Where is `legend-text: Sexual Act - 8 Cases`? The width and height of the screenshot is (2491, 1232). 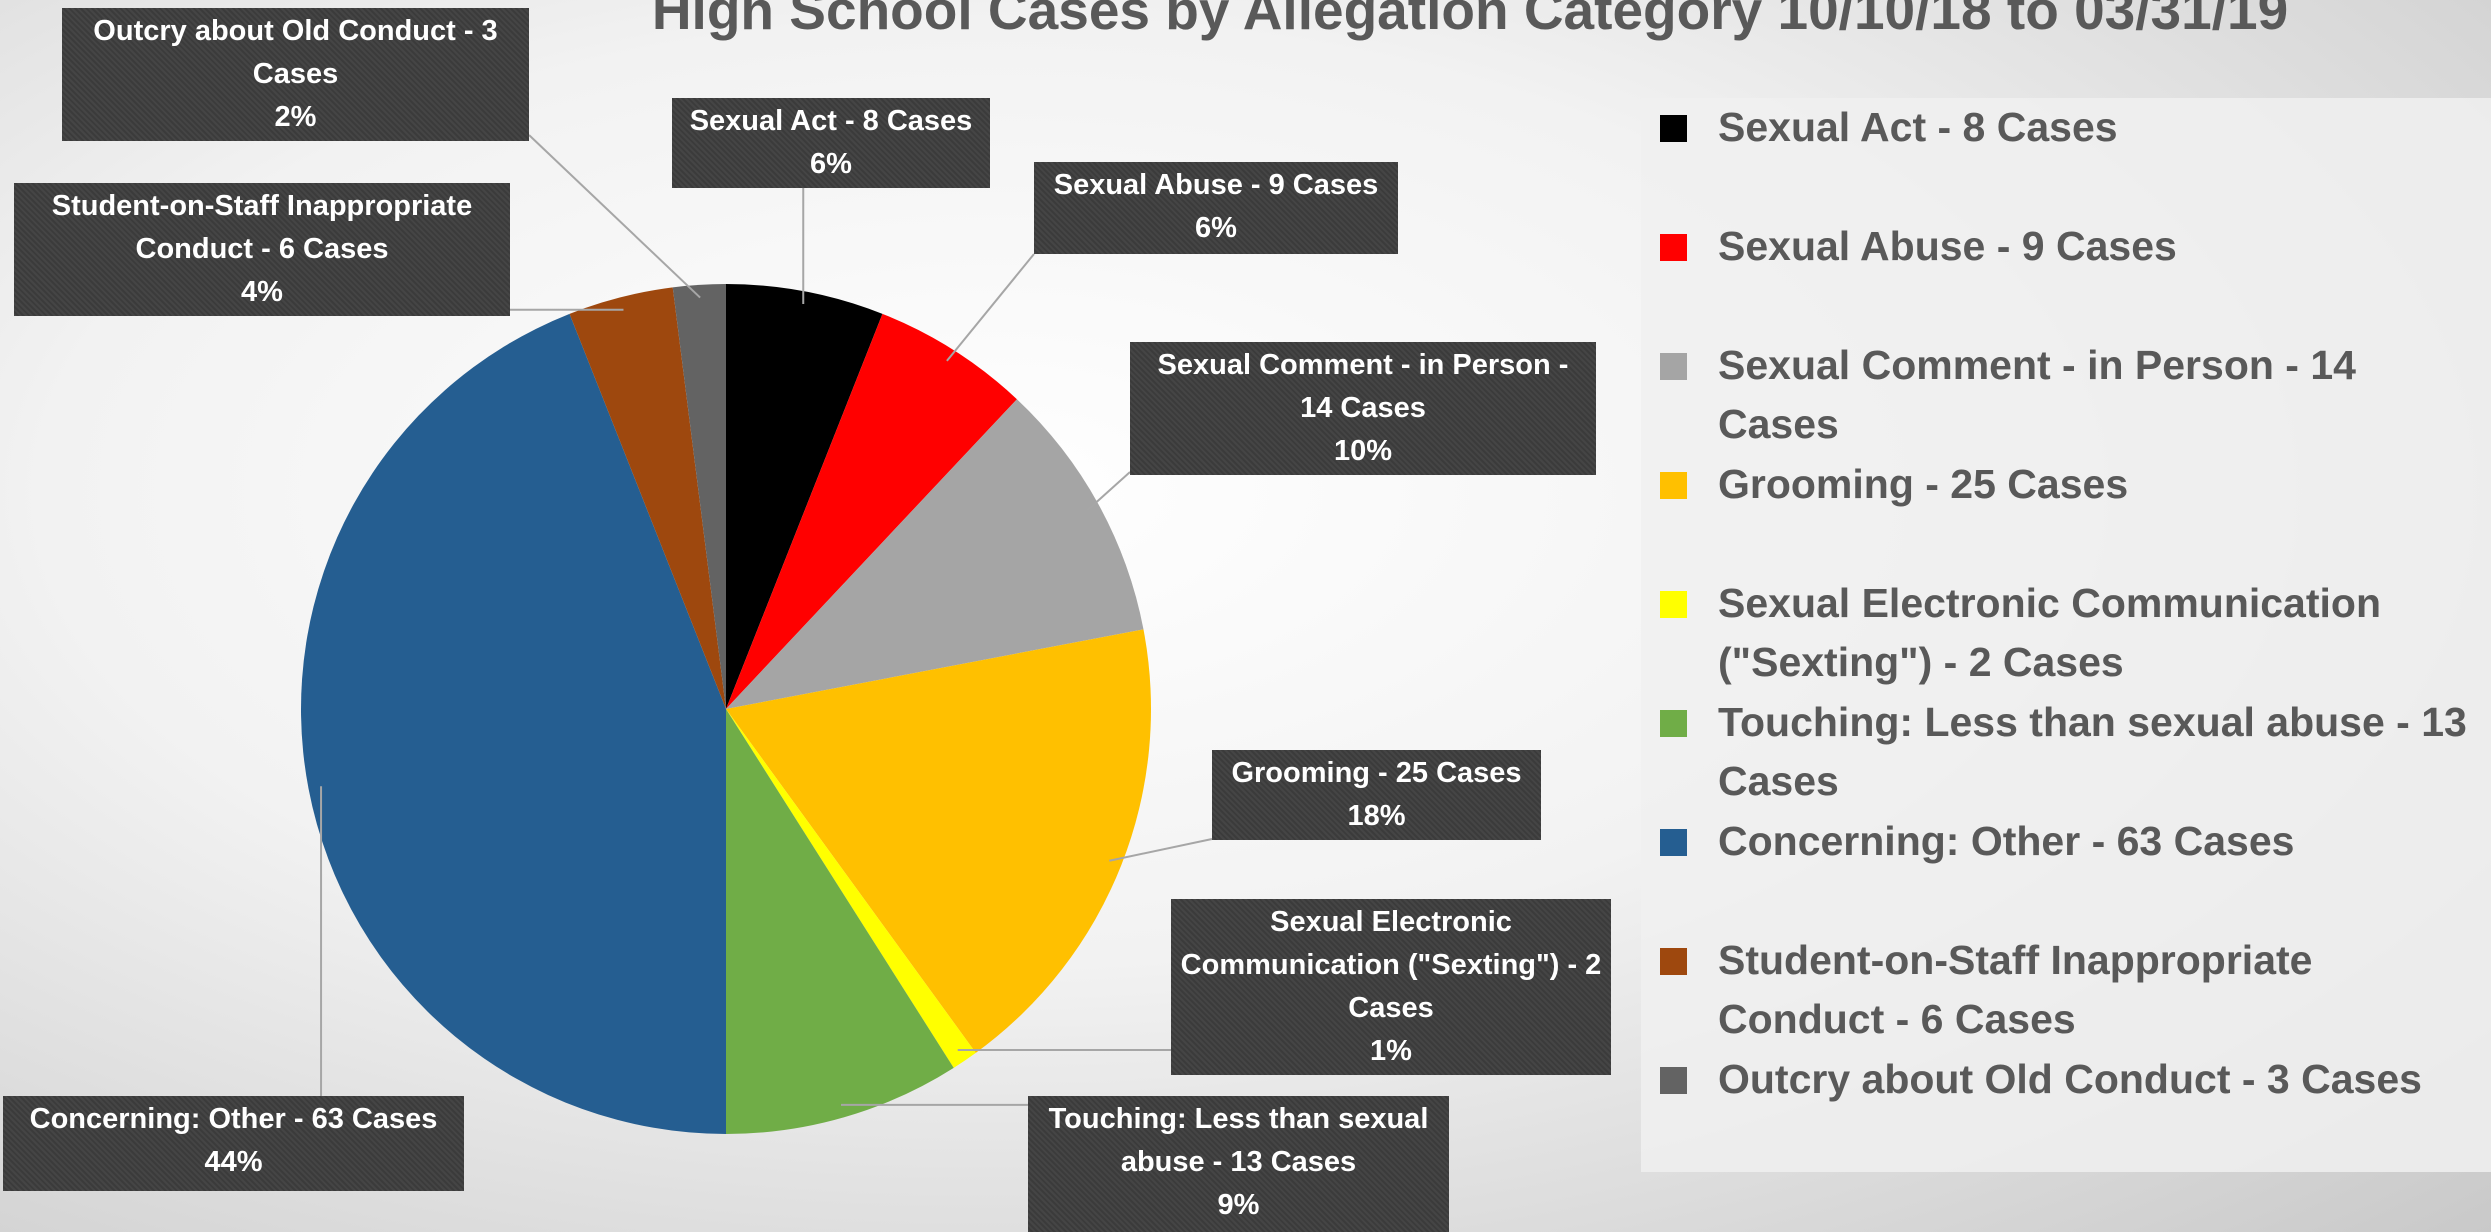
legend-text: Sexual Act - 8 Cases is located at coordinates (1918, 127).